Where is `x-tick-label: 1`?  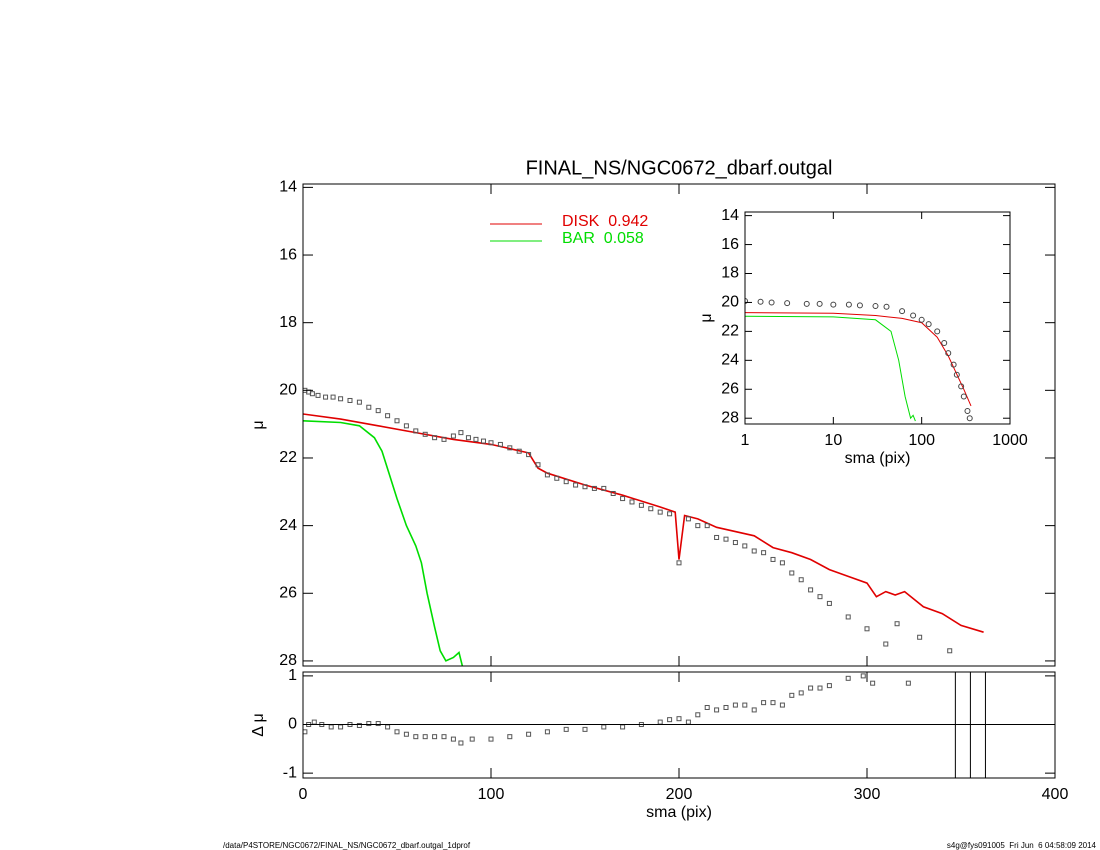
x-tick-label: 1 is located at coordinates (745, 440).